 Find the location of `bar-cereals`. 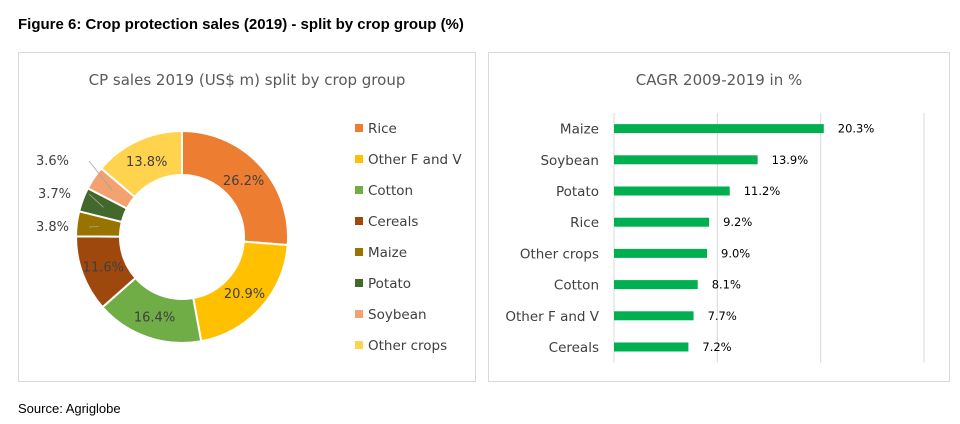

bar-cereals is located at coordinates (651, 347).